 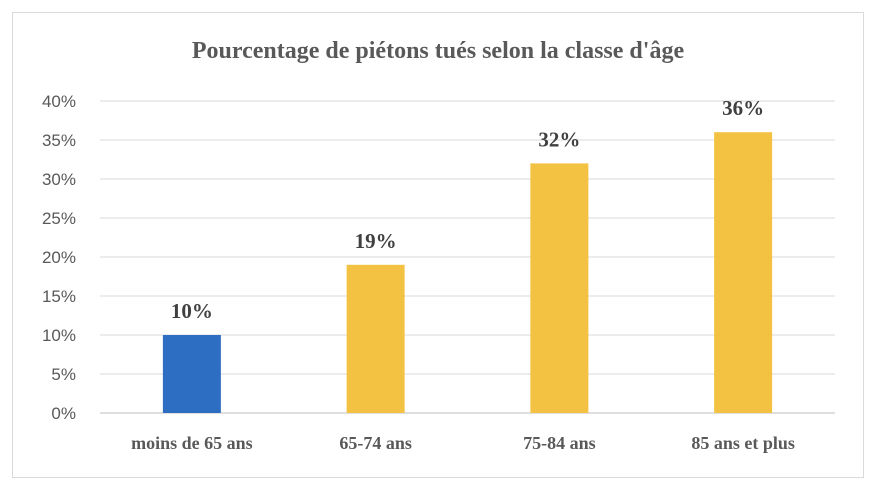 I want to click on y-tick-label: 40%, so click(x=59, y=101).